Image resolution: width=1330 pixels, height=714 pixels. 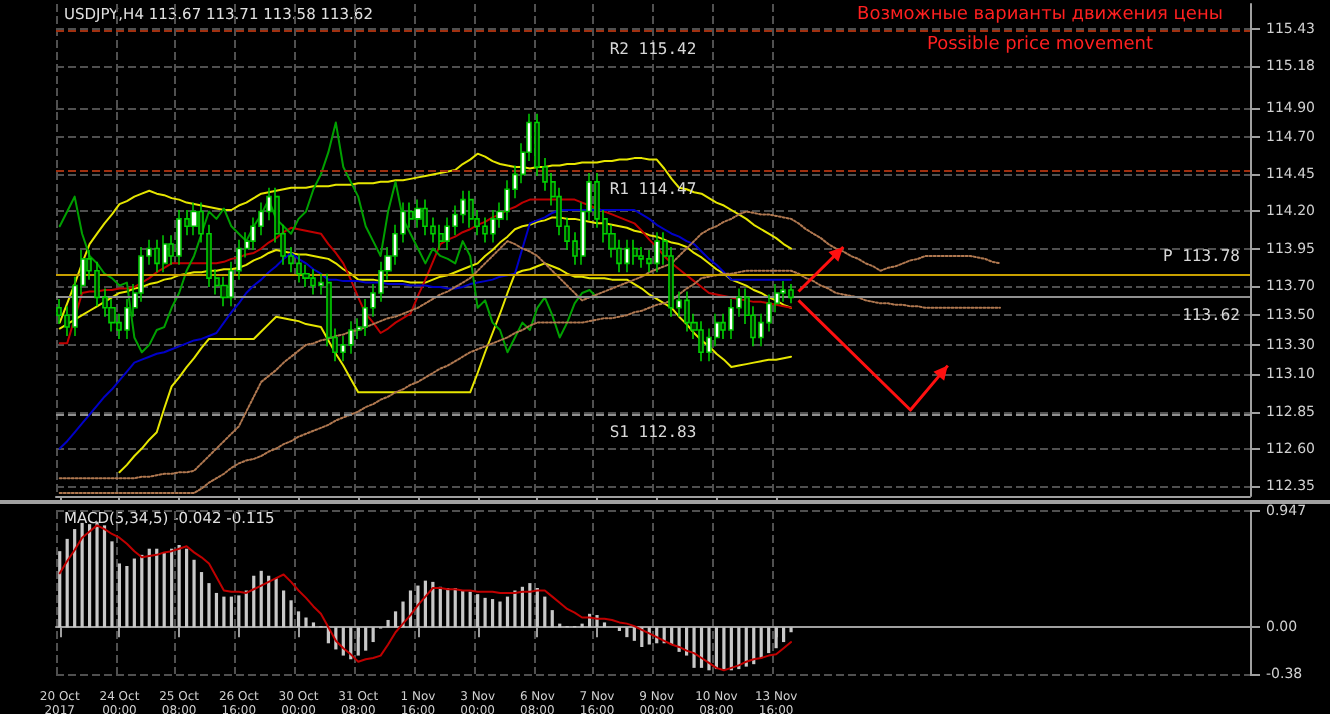 I want to click on ref-line-label: R2 115.42, so click(x=653, y=48).